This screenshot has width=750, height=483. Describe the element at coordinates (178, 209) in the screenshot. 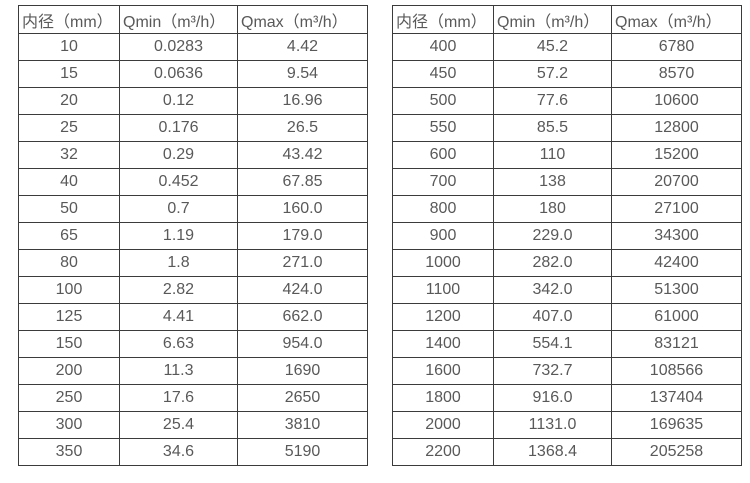

I see `table-cell: 0.7` at that location.